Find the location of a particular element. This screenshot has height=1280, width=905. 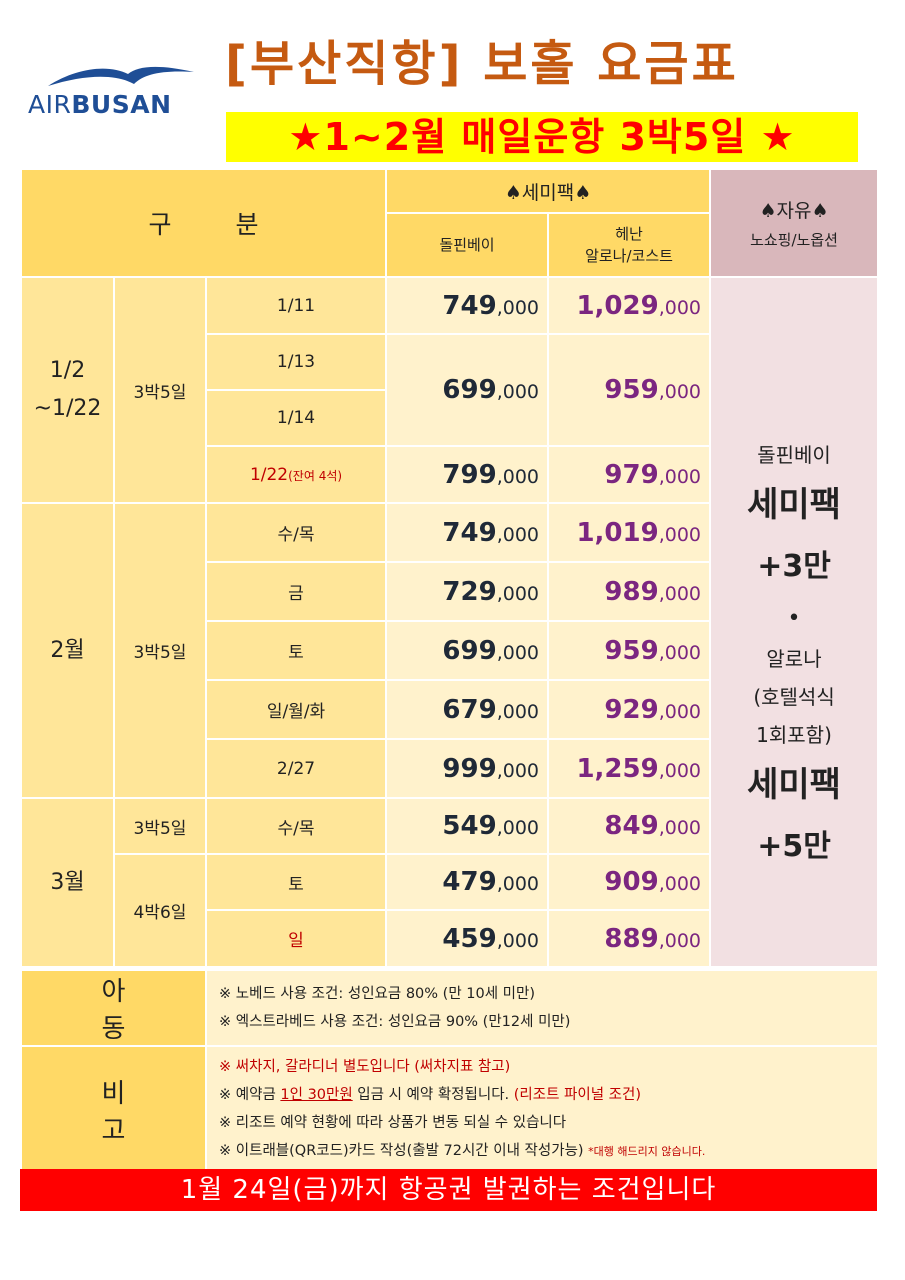

table-row: 토 699,000 959,000 is located at coordinates (449, 650).